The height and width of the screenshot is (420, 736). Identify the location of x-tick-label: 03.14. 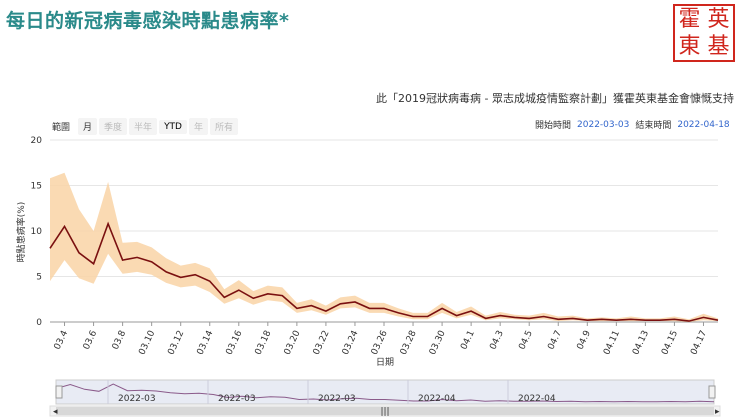
(206, 343).